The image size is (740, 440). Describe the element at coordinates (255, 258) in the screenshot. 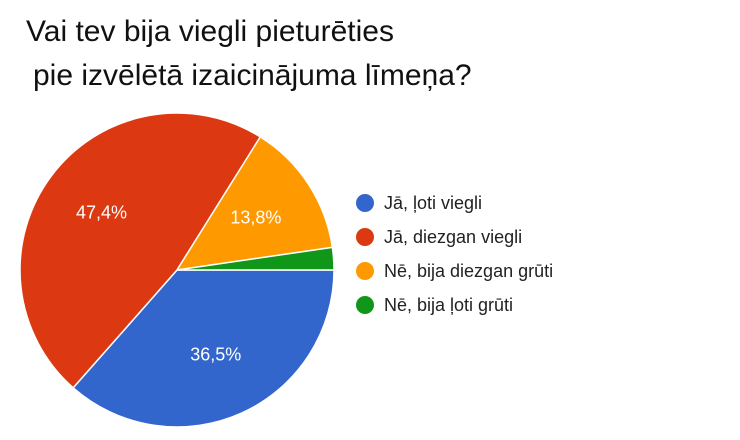

I see `pie-slice-ne-loti-gruti` at that location.